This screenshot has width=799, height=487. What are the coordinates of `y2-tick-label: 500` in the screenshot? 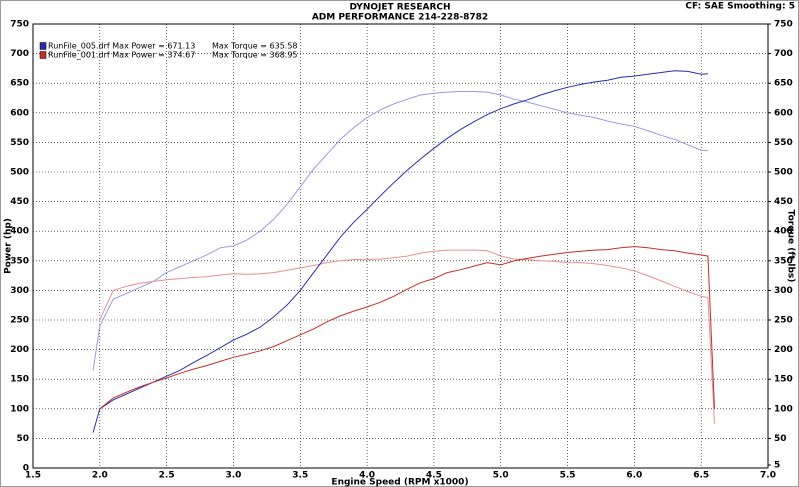 It's located at (783, 173).